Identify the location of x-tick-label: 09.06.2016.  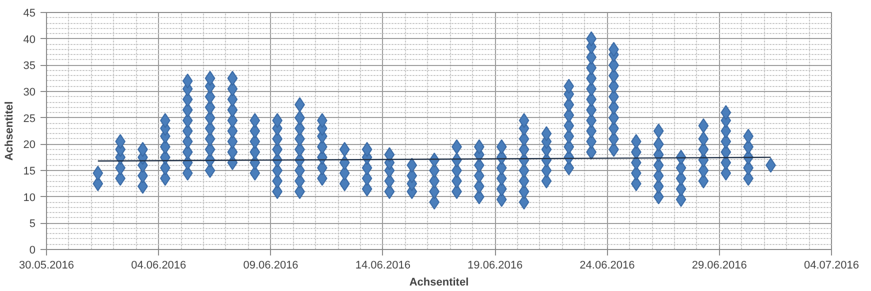
(270, 266).